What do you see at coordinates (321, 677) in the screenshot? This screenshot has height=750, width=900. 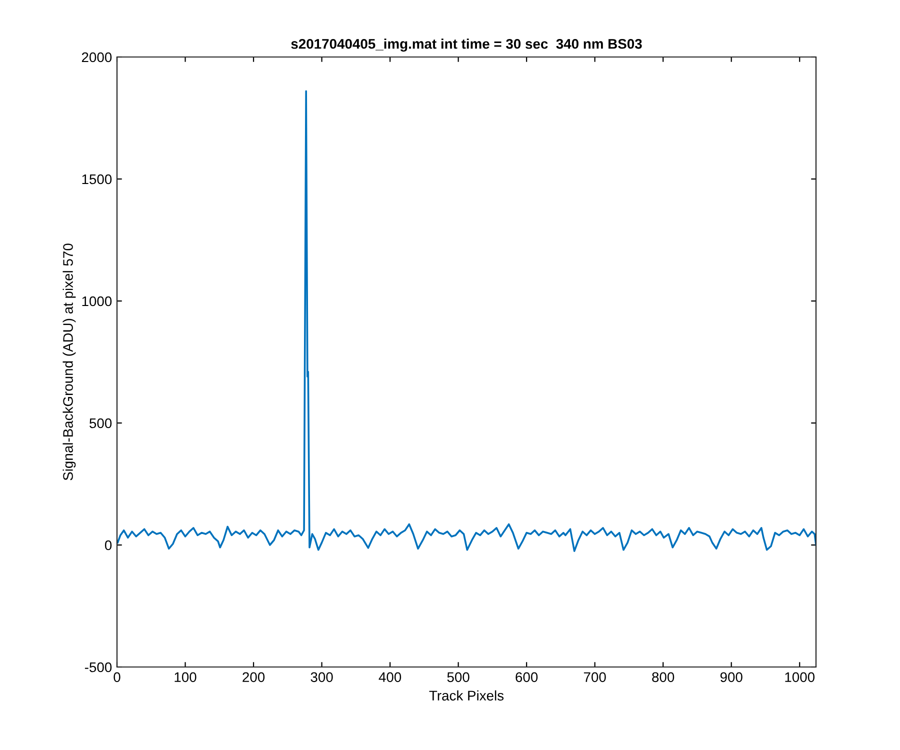 I see `x-tick-label: 300` at bounding box center [321, 677].